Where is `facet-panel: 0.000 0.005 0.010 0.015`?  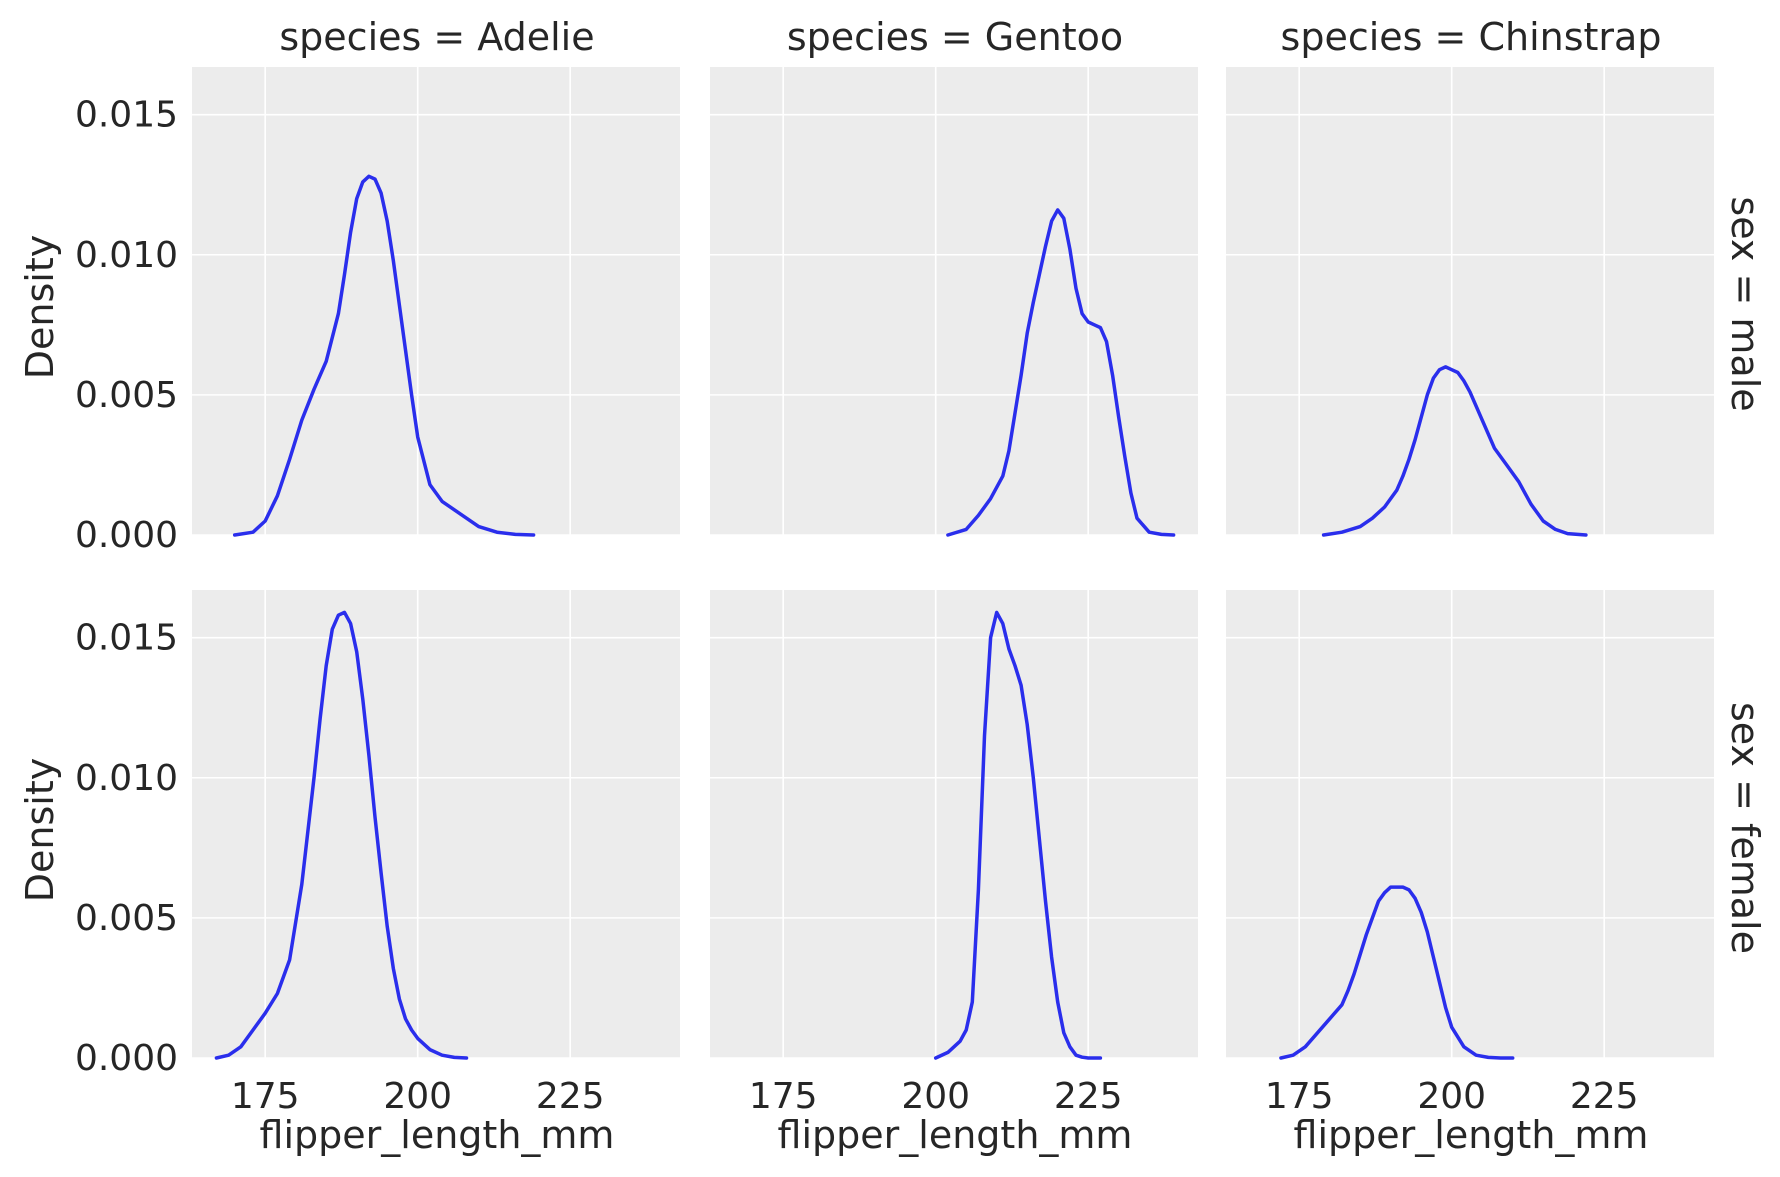 facet-panel: 0.000 0.005 0.010 0.015 is located at coordinates (377, 311).